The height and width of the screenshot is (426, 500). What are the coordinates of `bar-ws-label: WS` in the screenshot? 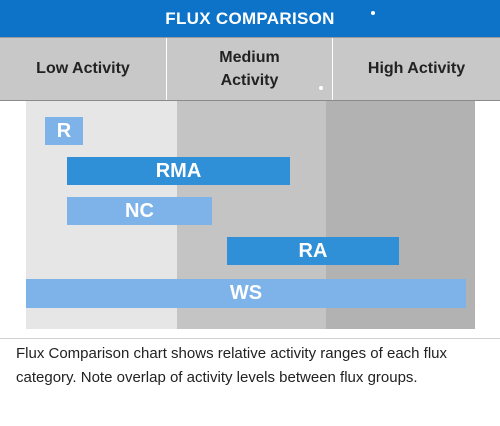 It's located at (246, 293).